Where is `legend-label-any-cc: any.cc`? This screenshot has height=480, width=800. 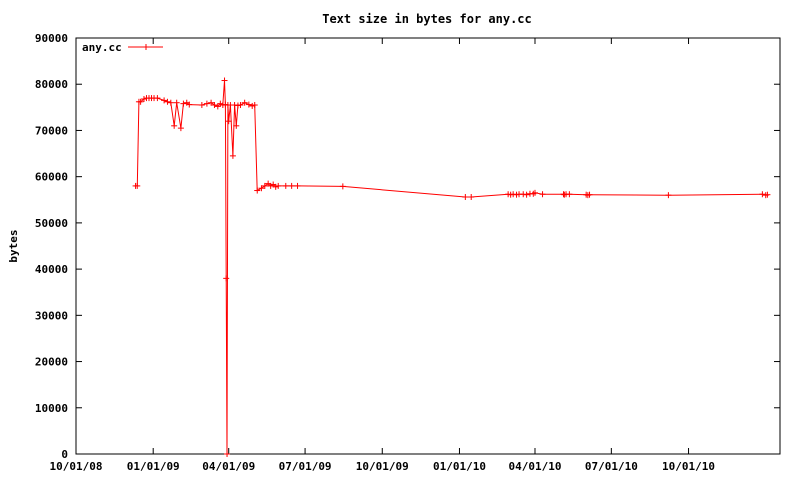
legend-label-any-cc: any.cc is located at coordinates (102, 47).